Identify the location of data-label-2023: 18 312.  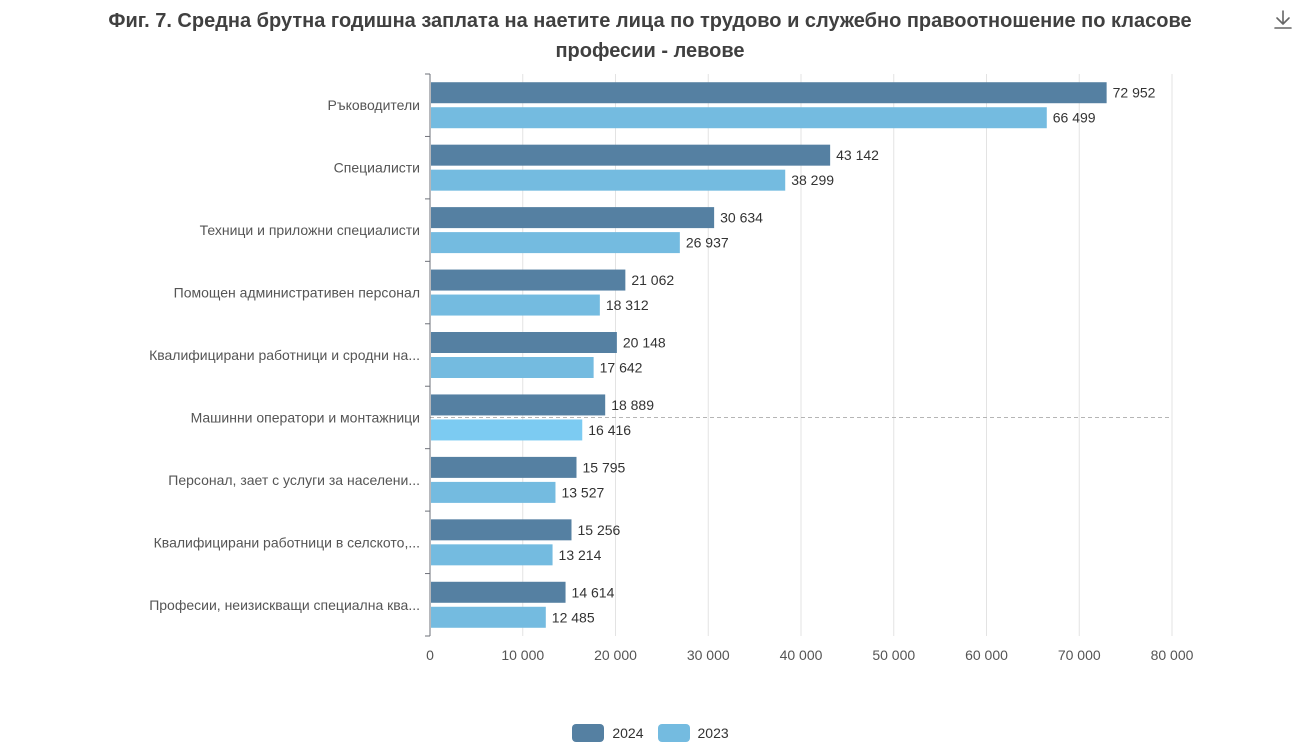
(627, 305).